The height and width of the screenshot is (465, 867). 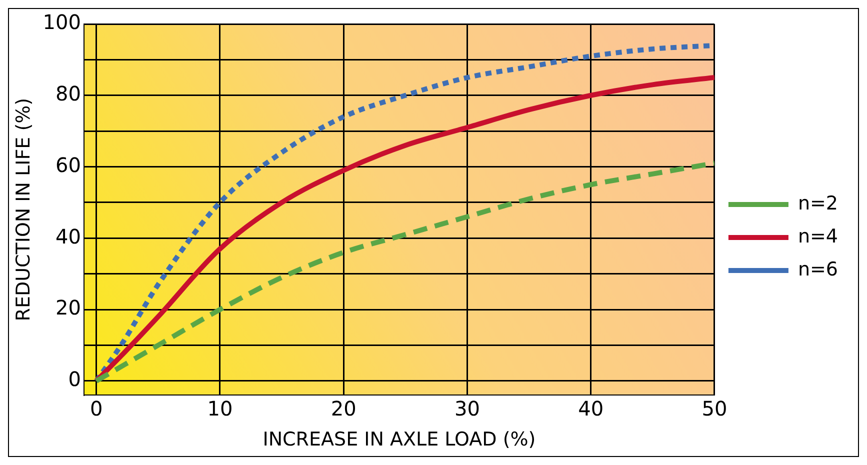 What do you see at coordinates (68, 94) in the screenshot?
I see `y-tick-label: 80` at bounding box center [68, 94].